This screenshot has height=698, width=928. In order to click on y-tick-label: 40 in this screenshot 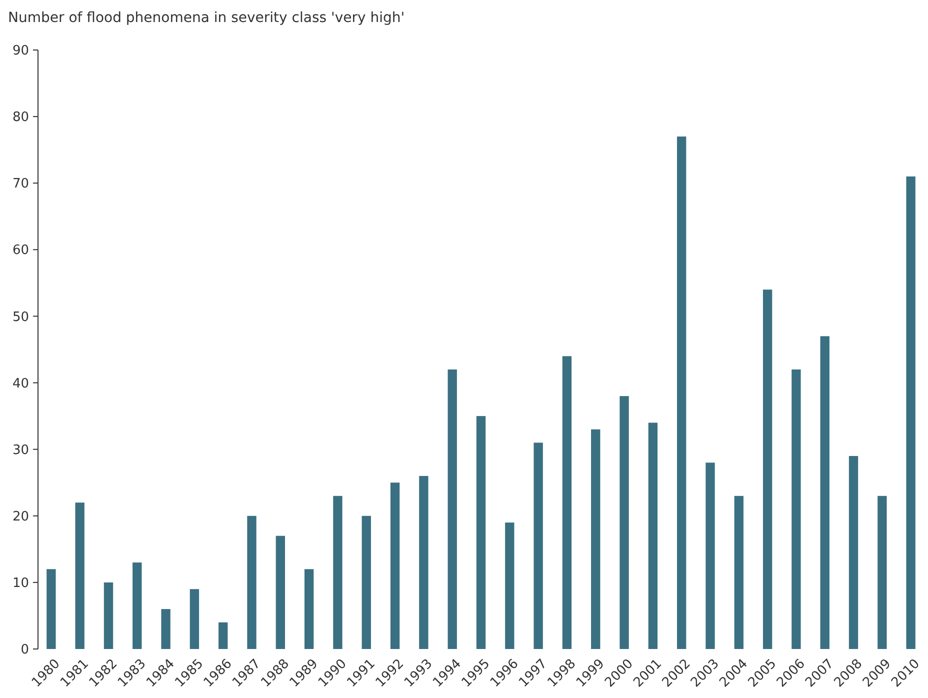, I will do `click(20, 384)`.